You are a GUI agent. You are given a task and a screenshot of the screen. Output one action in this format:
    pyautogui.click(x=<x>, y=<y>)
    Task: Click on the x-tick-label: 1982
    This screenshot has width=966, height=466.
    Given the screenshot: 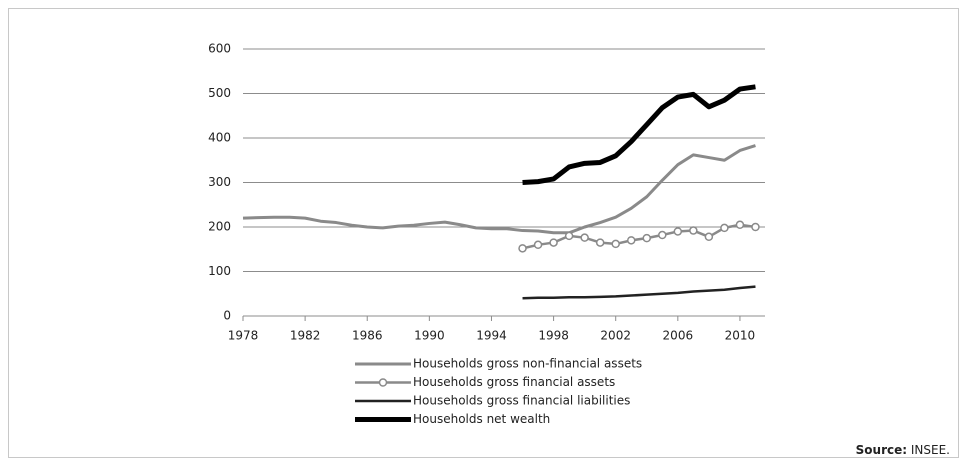 What is the action you would take?
    pyautogui.click(x=305, y=336)
    